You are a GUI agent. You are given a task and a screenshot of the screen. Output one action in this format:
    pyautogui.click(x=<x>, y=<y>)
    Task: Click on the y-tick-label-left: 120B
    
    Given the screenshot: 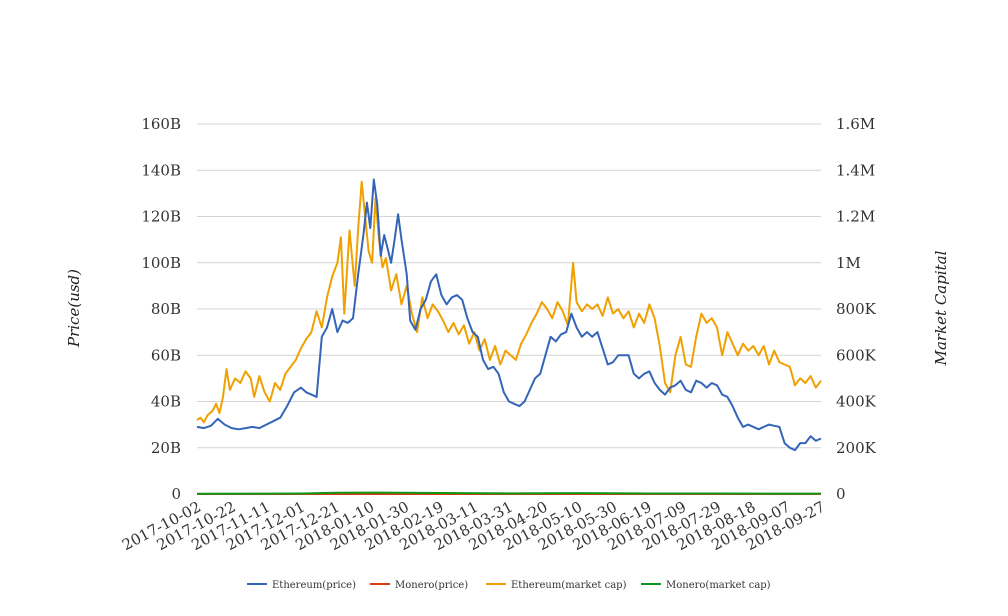 What is the action you would take?
    pyautogui.click(x=161, y=217)
    